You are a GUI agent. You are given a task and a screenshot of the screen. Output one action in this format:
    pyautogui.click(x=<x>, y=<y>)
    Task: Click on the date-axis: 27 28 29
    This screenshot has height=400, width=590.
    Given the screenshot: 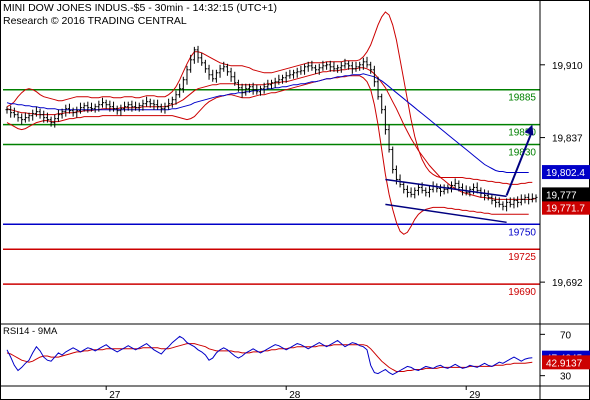 What is the action you would take?
    pyautogui.click(x=293, y=393)
    